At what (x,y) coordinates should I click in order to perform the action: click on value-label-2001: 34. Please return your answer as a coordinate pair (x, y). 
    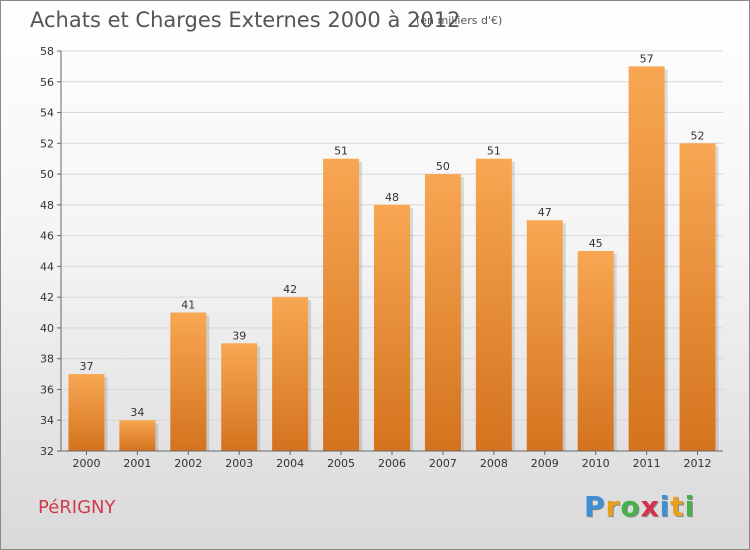
    Looking at the image, I should click on (137, 412).